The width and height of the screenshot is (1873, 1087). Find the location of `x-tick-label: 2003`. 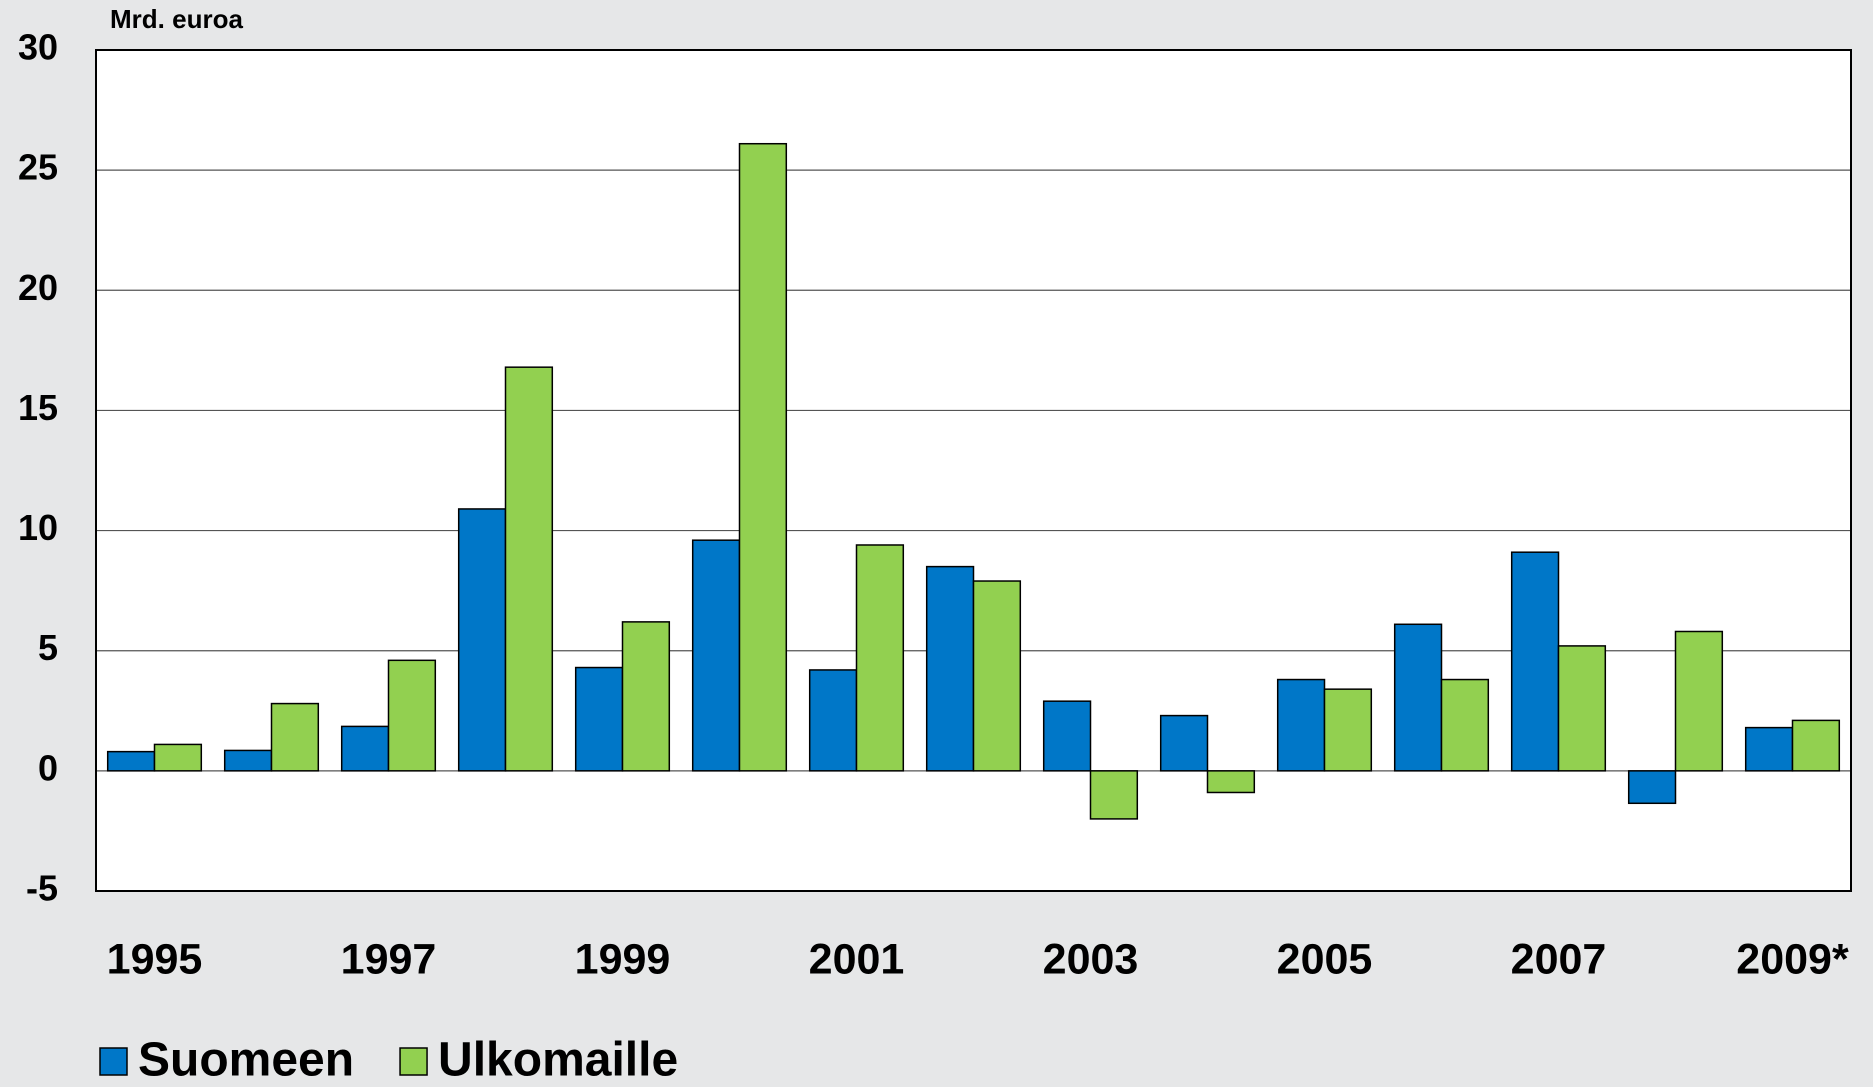

x-tick-label: 2003 is located at coordinates (1091, 959).